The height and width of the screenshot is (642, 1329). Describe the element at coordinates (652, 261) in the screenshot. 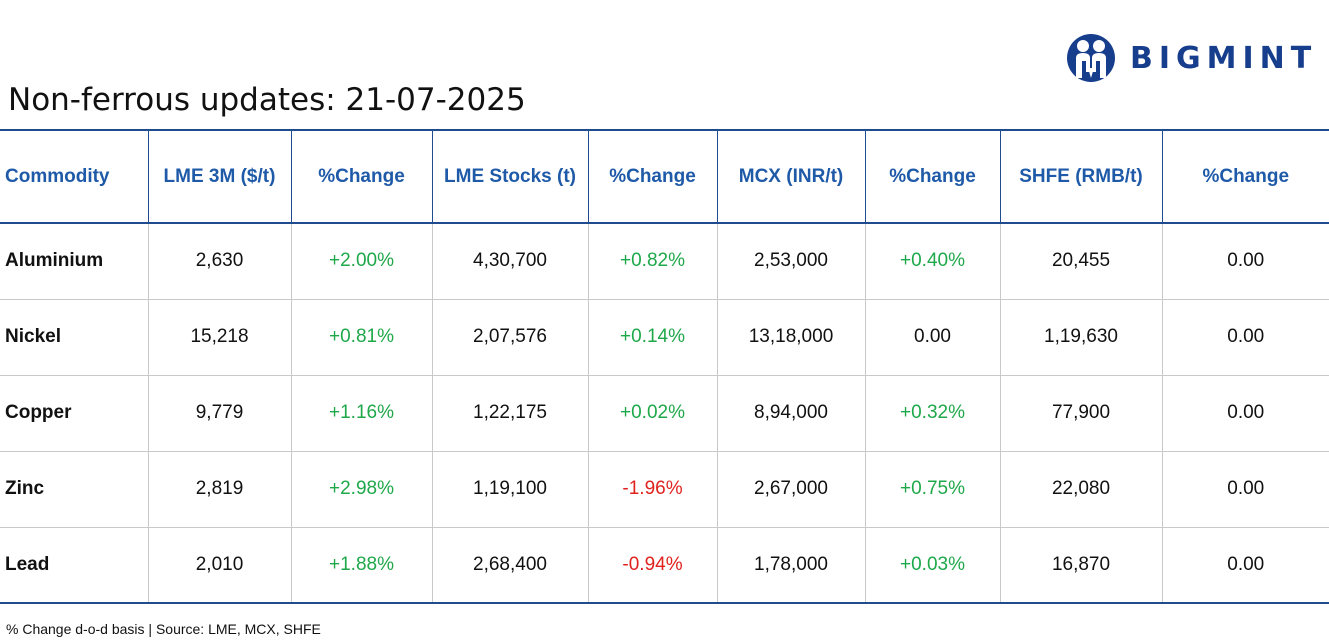

I see `lme-stocks-change: +0.82%` at that location.